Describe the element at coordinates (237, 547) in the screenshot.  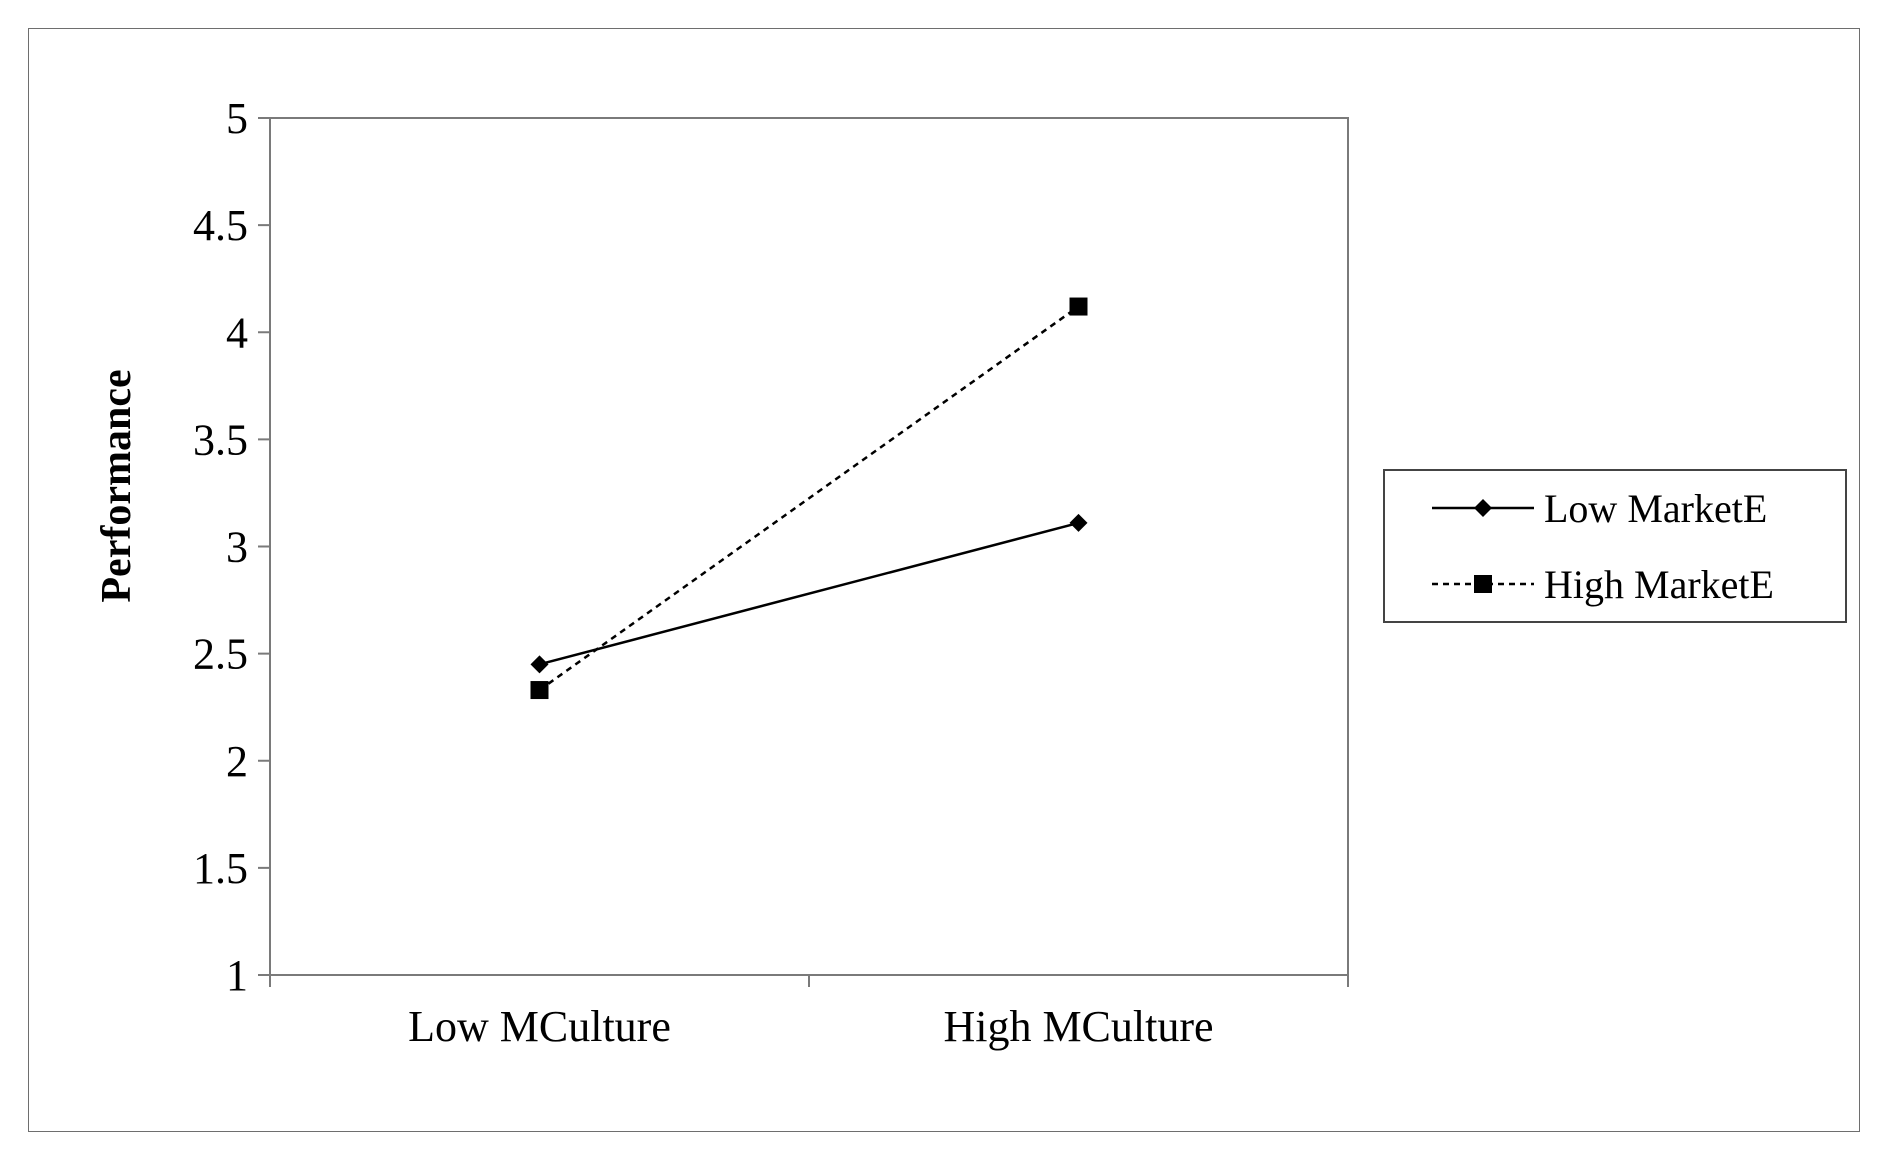
I see `y-tick-label: 3` at that location.